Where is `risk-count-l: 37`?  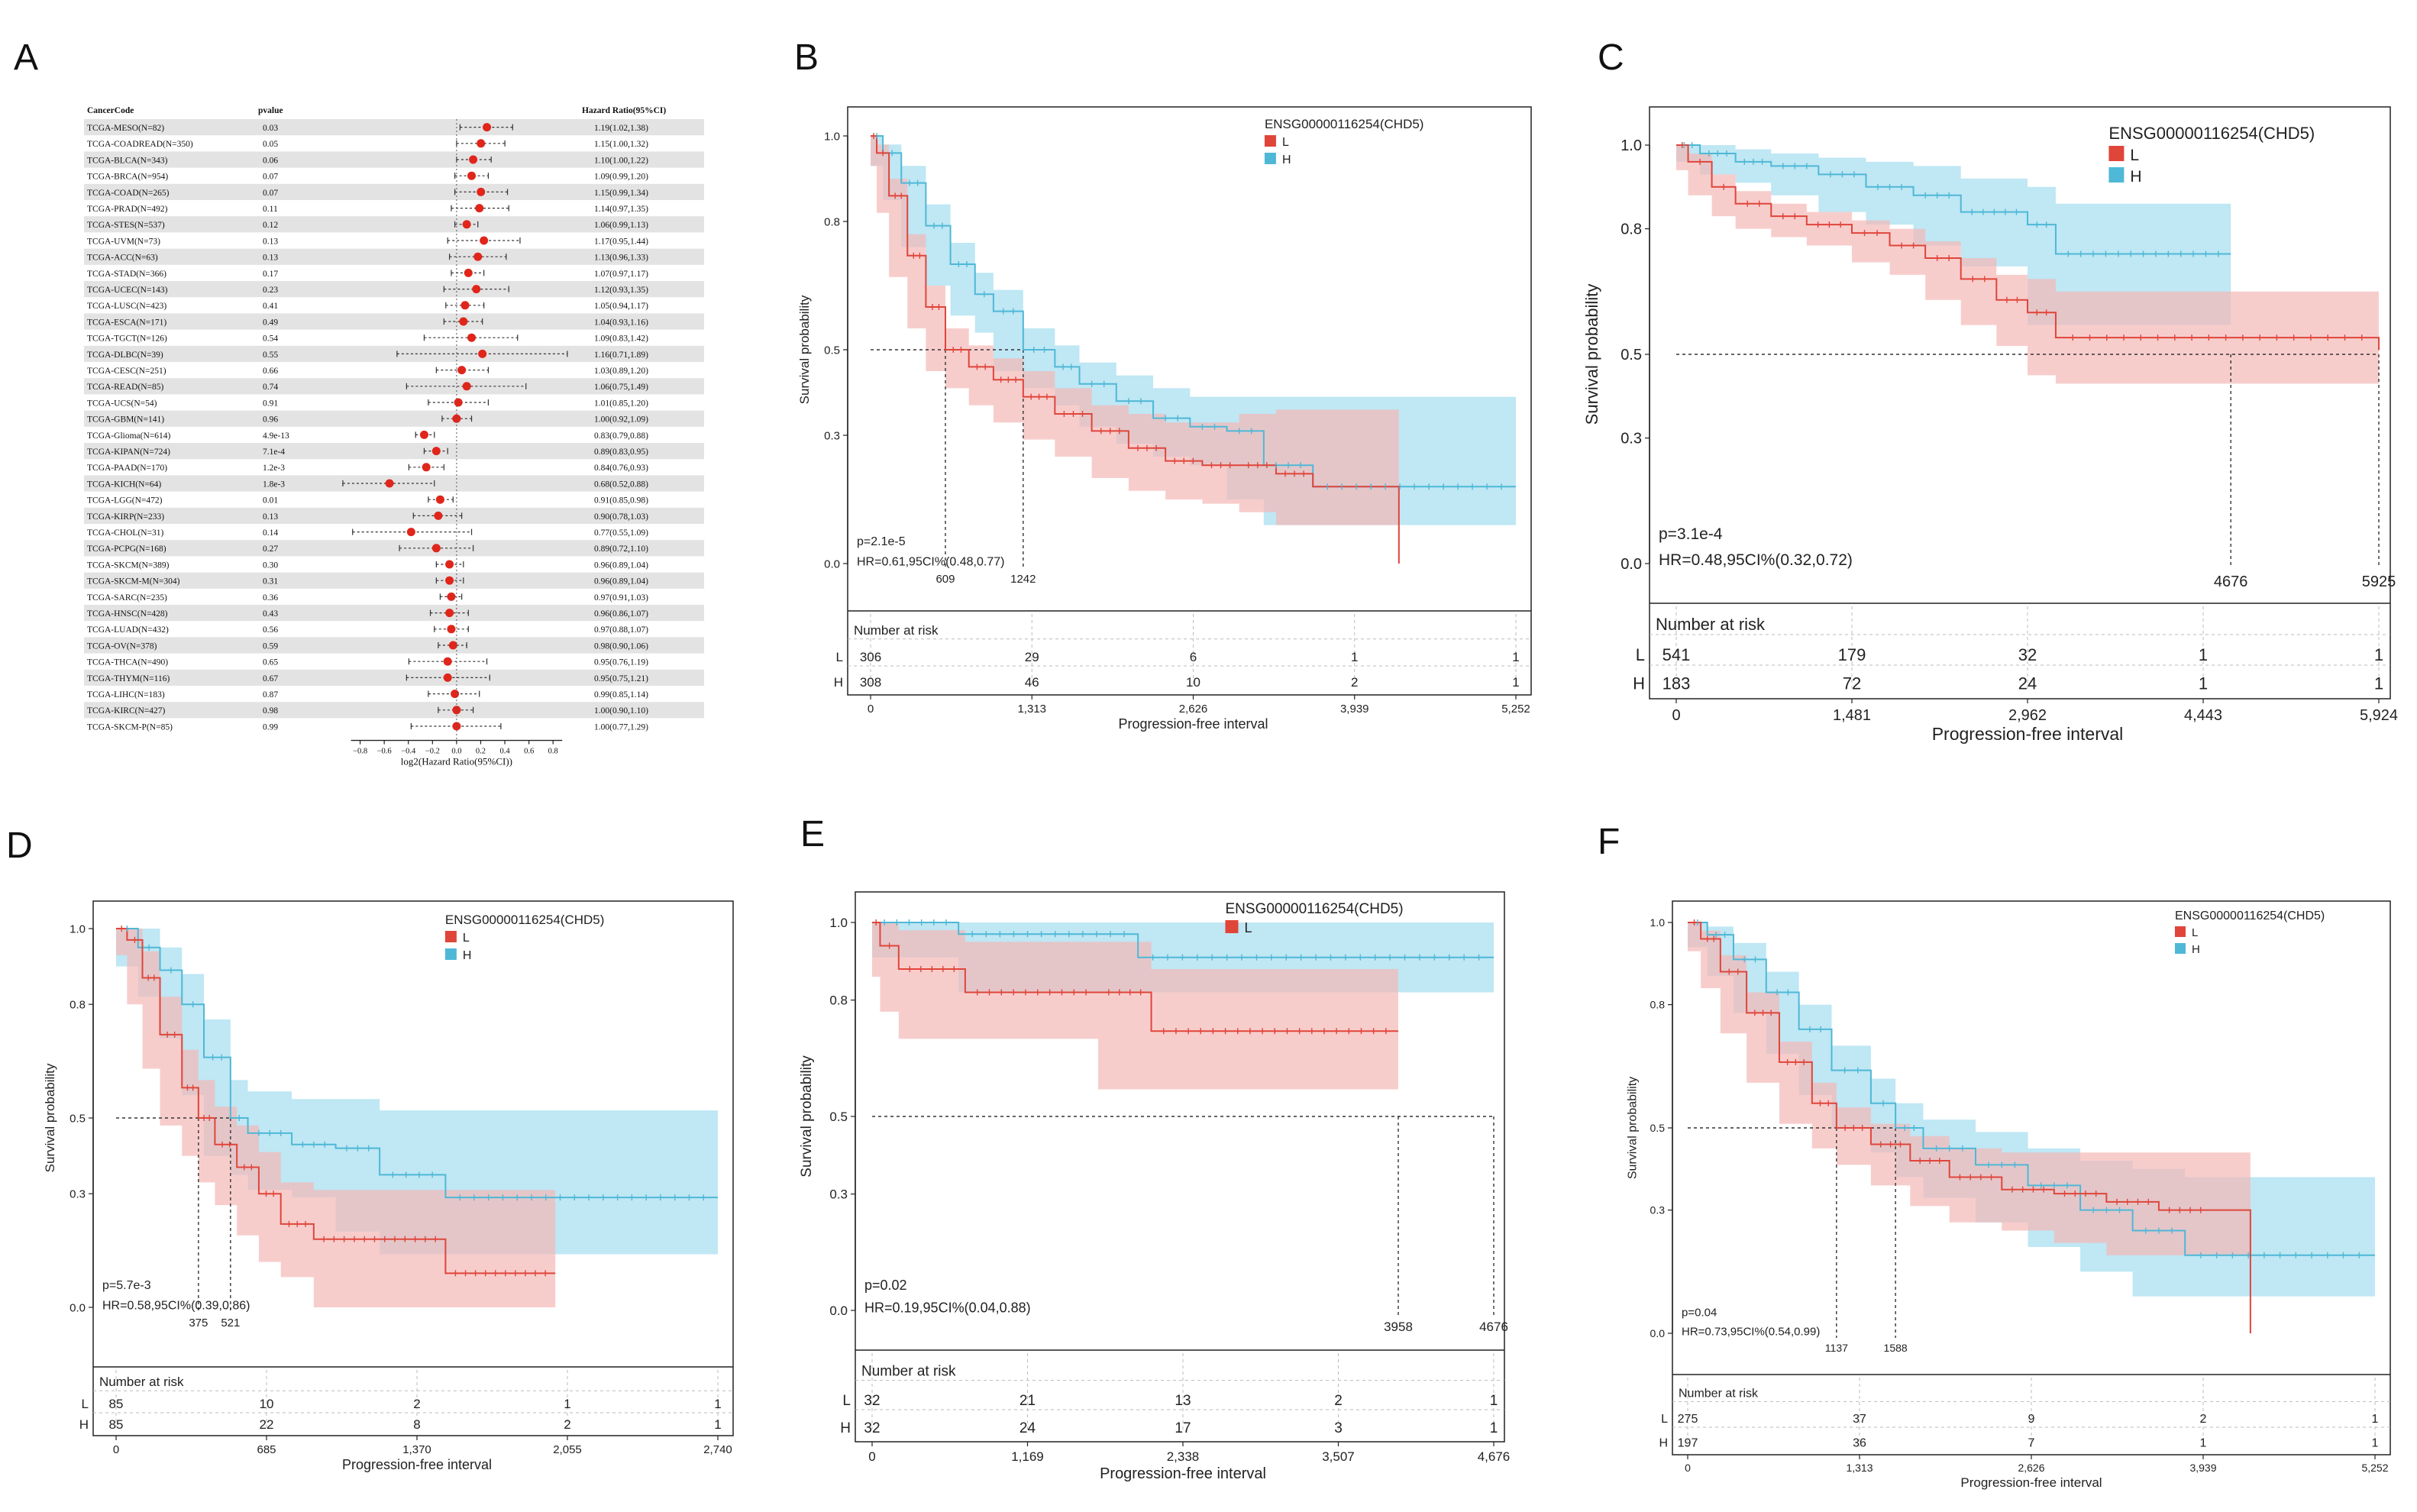 risk-count-l: 37 is located at coordinates (1859, 1420).